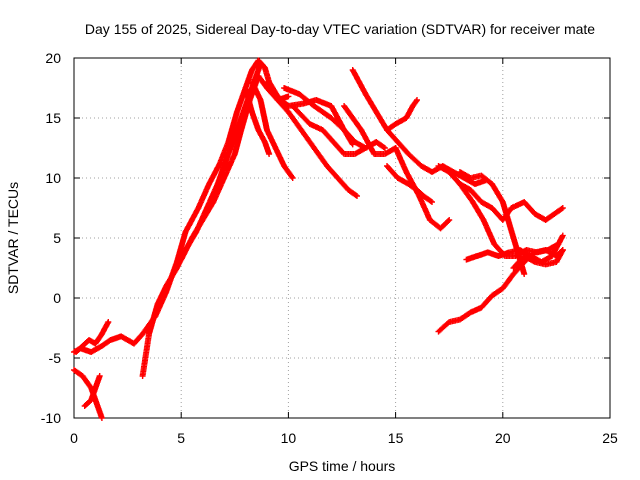  What do you see at coordinates (57, 238) in the screenshot?
I see `y-tick-label: 5` at bounding box center [57, 238].